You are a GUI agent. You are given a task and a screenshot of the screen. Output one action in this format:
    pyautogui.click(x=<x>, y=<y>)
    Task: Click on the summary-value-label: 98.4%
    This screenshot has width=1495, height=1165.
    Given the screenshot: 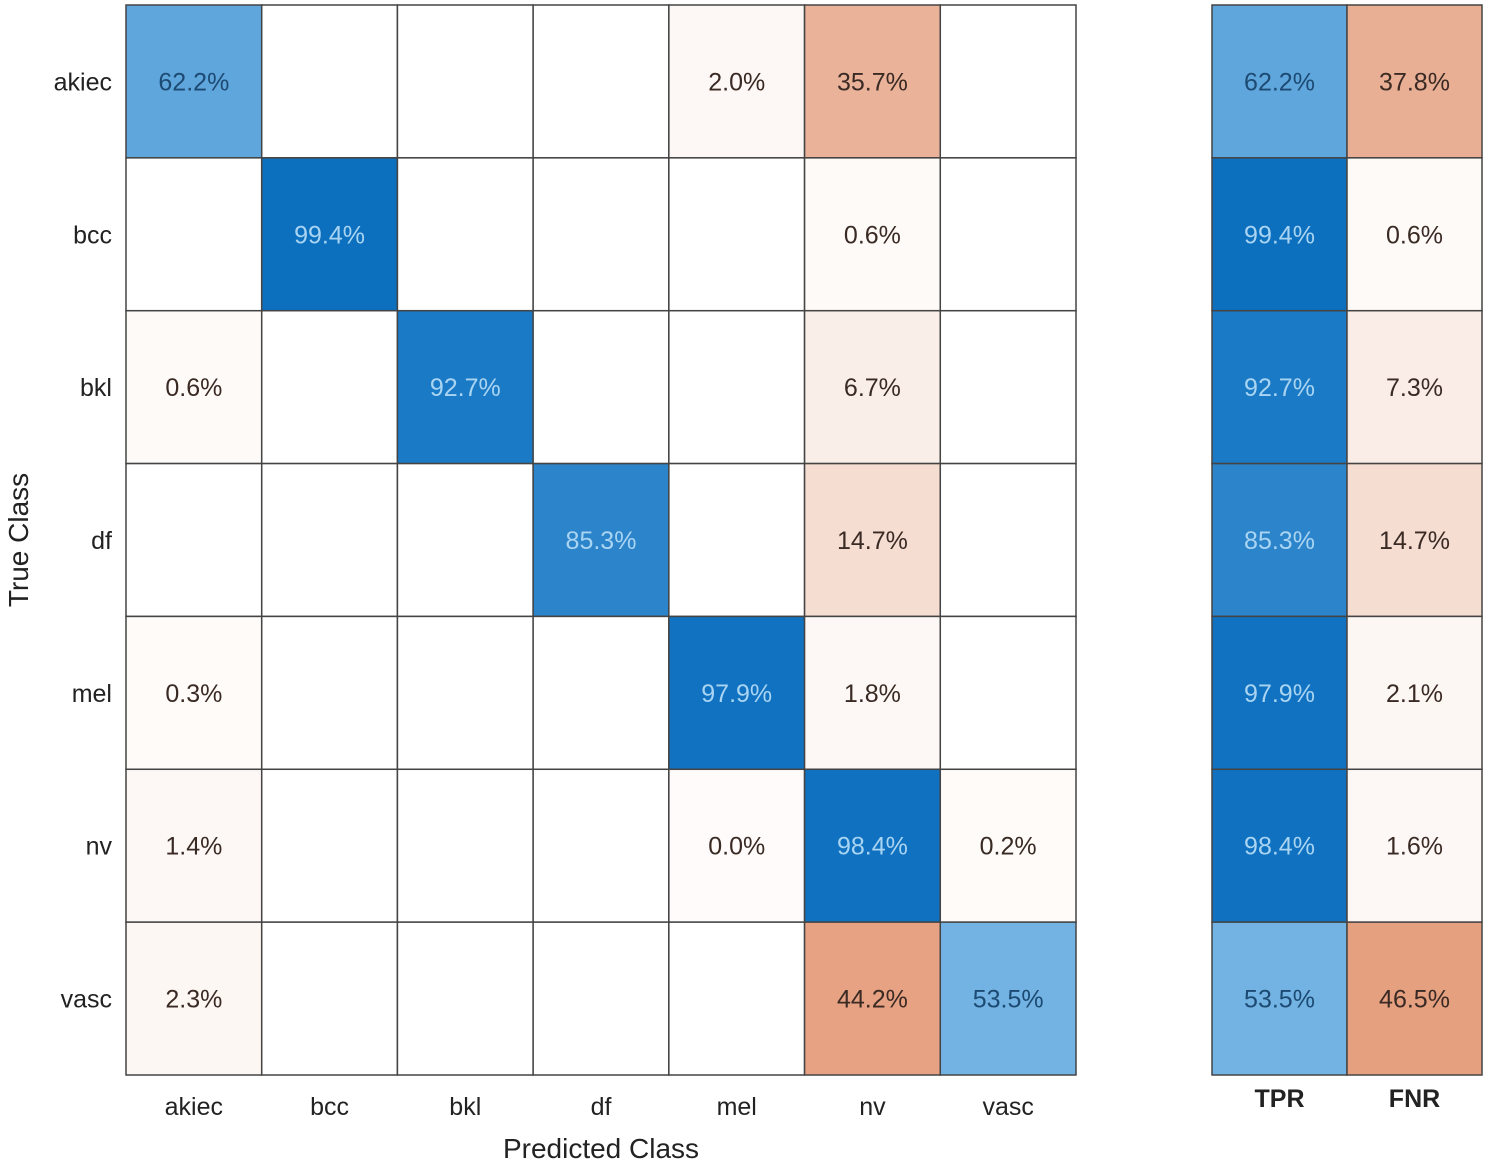 What is the action you would take?
    pyautogui.click(x=1279, y=847)
    